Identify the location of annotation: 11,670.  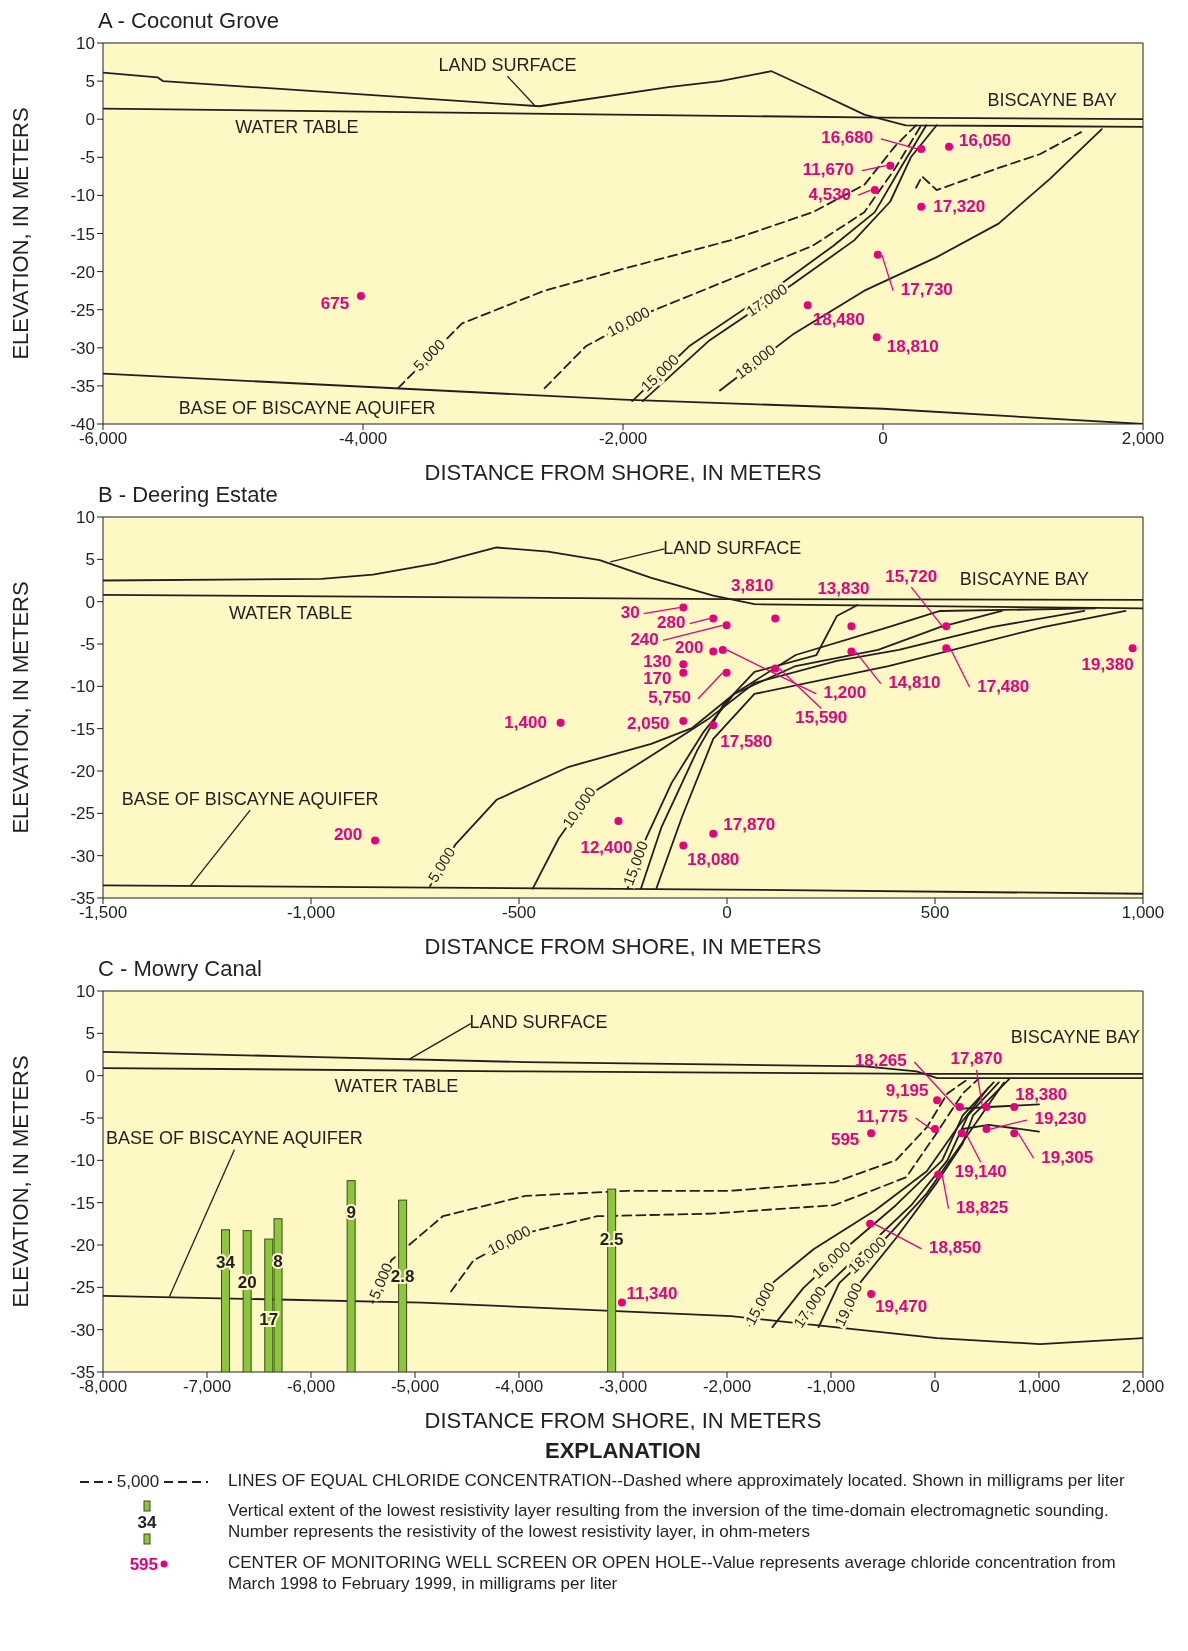
(828, 170).